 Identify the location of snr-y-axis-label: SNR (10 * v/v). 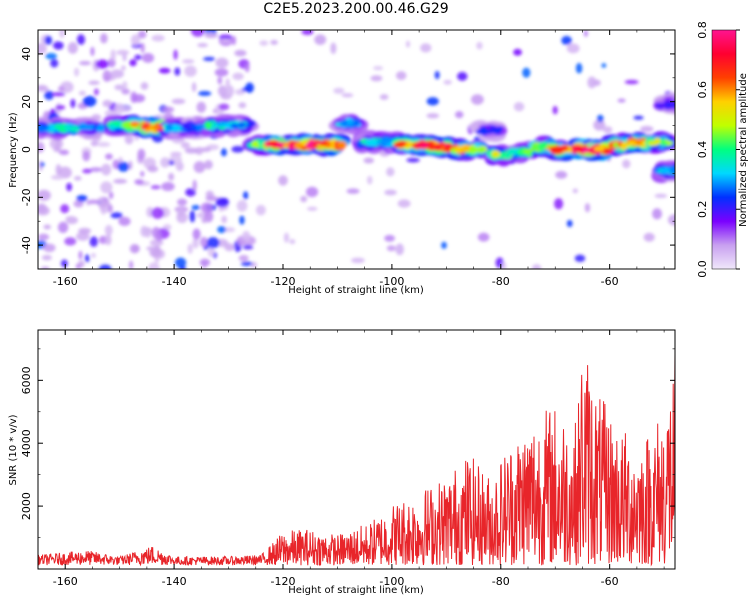
(13, 449).